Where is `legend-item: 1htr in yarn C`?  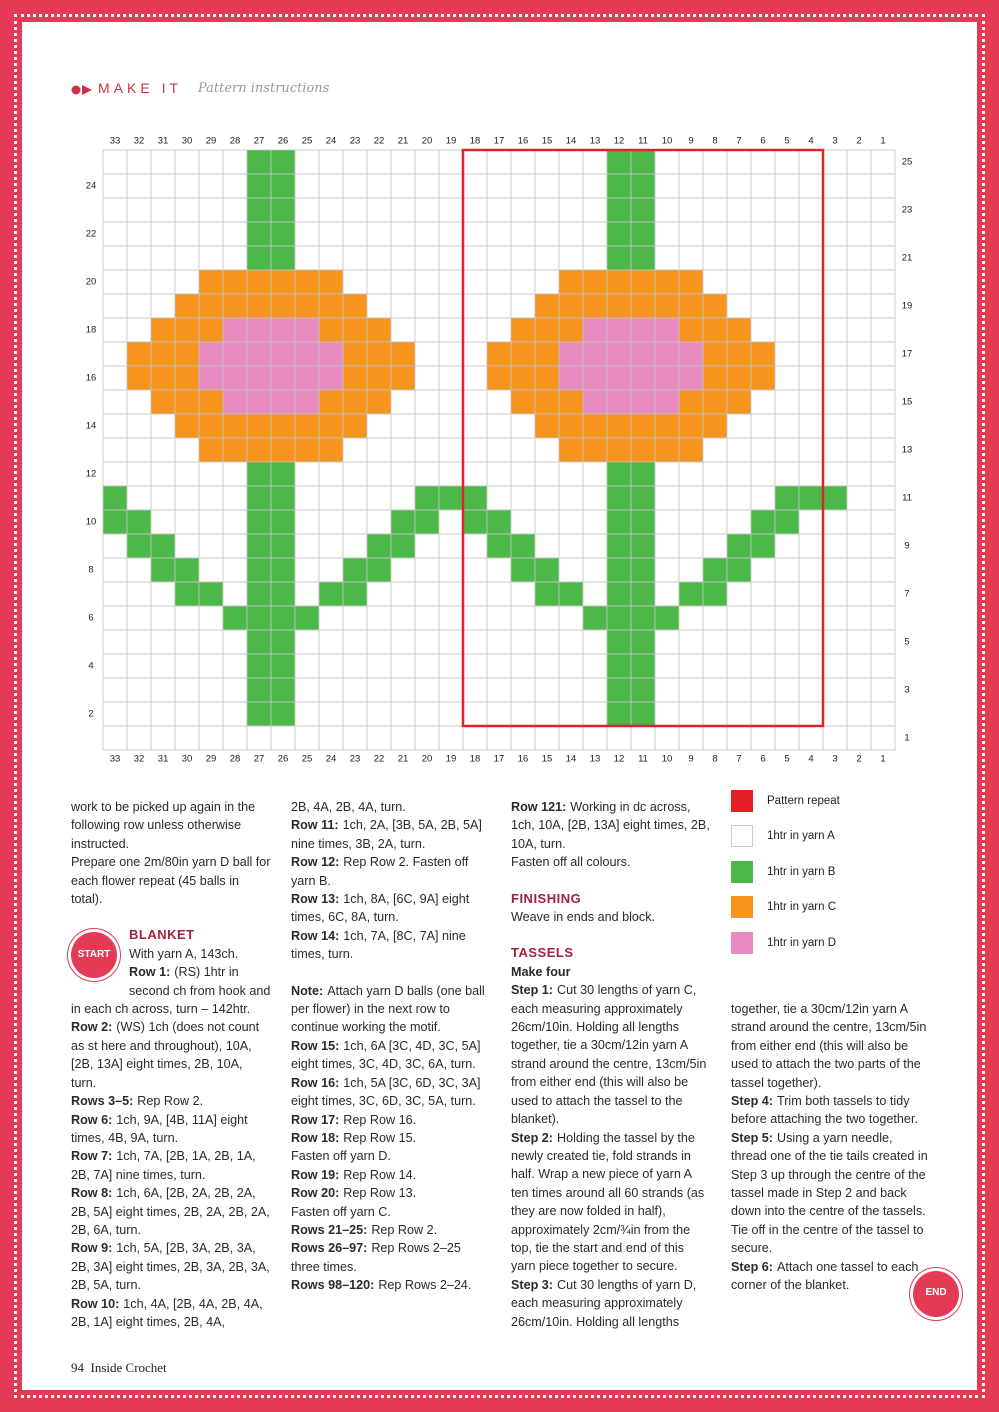 legend-item: 1htr in yarn C is located at coordinates (784, 907).